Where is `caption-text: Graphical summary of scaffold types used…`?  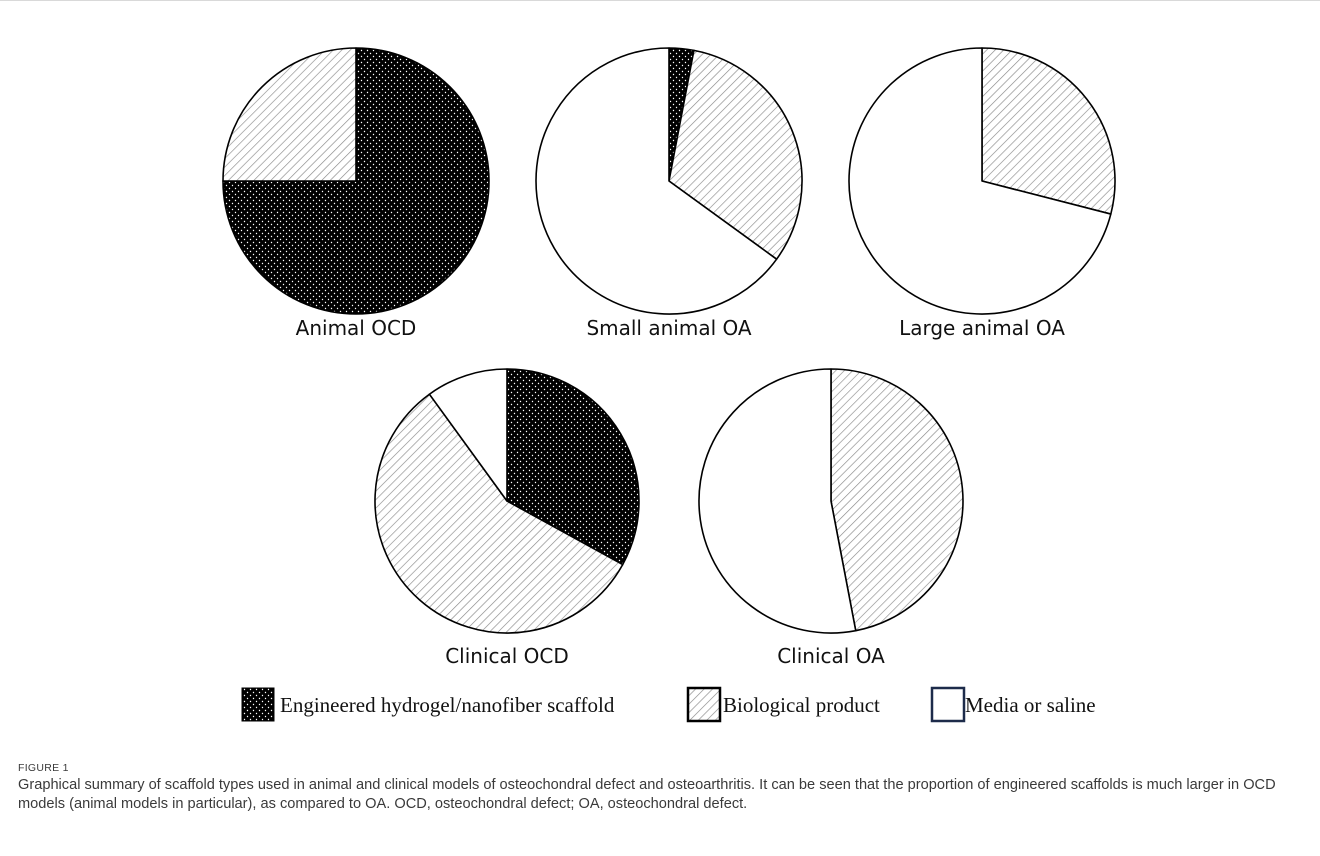
caption-text: Graphical summary of scaffold types used… is located at coordinates (647, 794).